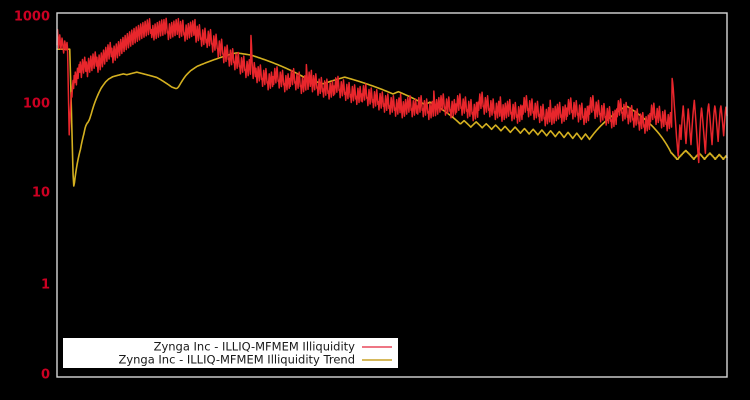  Describe the element at coordinates (255, 347) in the screenshot. I see `legend-label-illiquidity: Zynga Inc - ILLIQ-MFMEM Illiquidity` at that location.